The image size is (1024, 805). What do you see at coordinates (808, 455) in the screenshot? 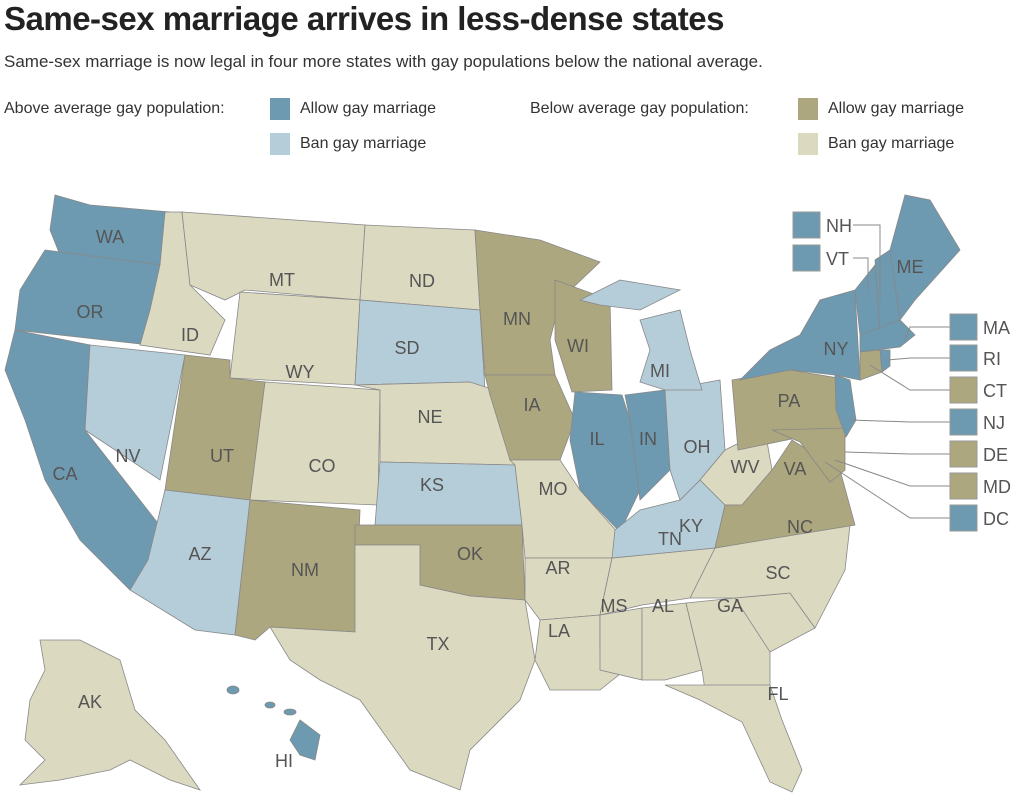
I see `state-md` at bounding box center [808, 455].